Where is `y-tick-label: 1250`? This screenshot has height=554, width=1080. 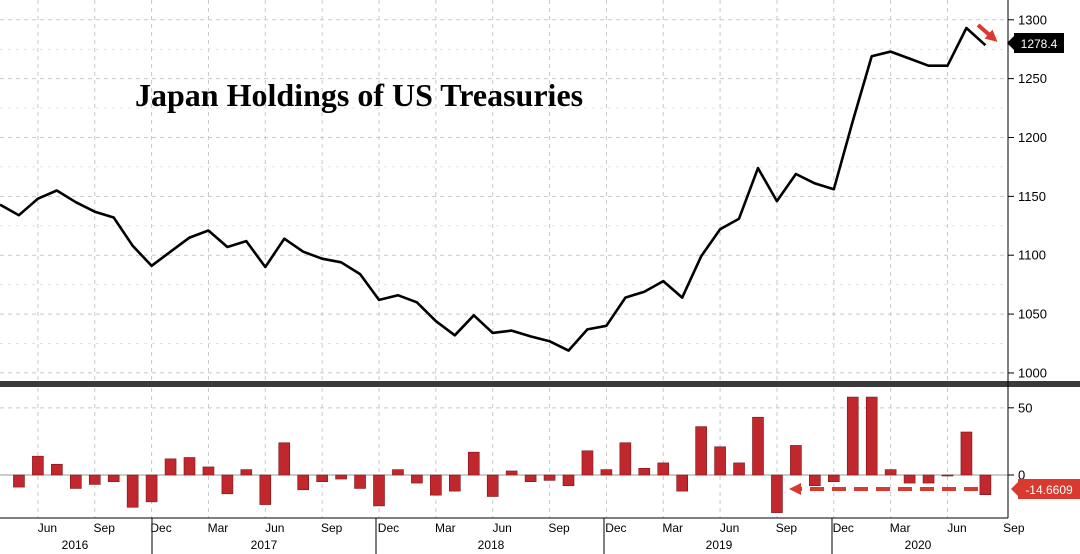
y-tick-label: 1250 is located at coordinates (1032, 78).